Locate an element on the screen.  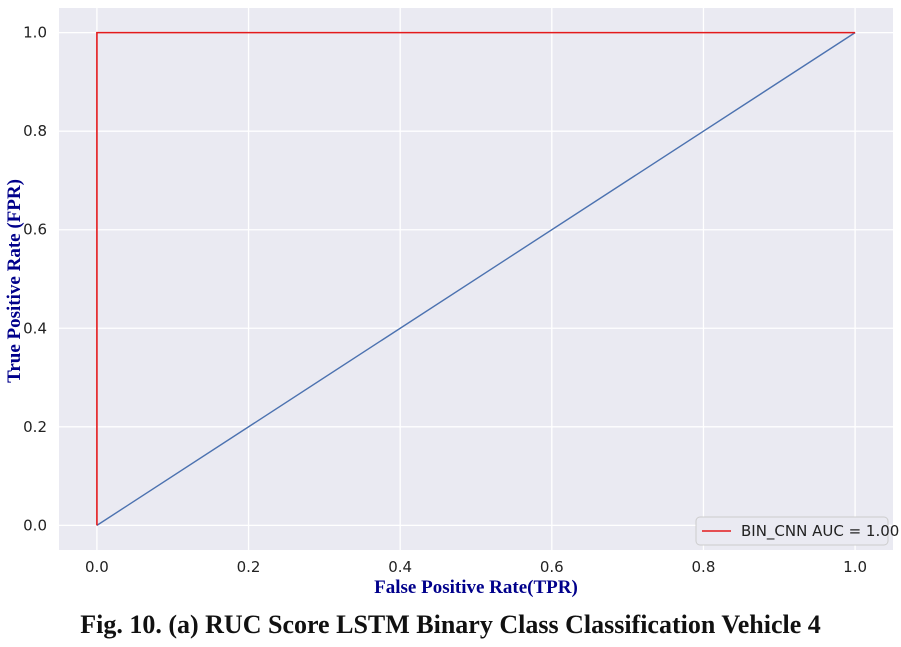
y-tick-label: 0.0 is located at coordinates (35, 525).